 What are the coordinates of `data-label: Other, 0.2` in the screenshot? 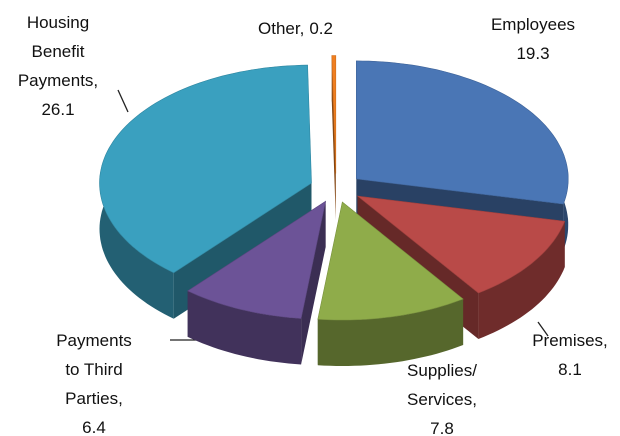 It's located at (295, 28).